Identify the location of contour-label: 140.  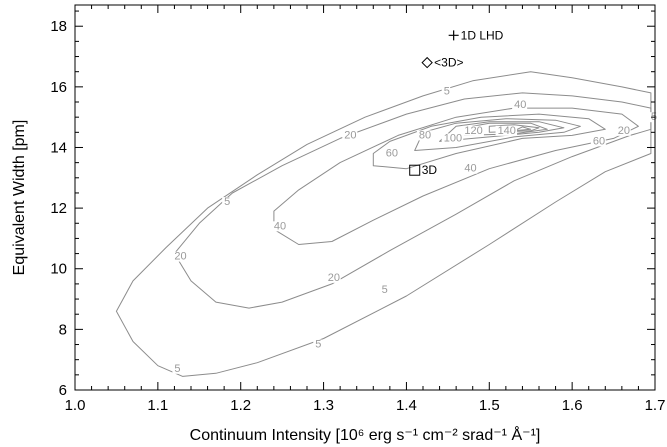
(507, 131).